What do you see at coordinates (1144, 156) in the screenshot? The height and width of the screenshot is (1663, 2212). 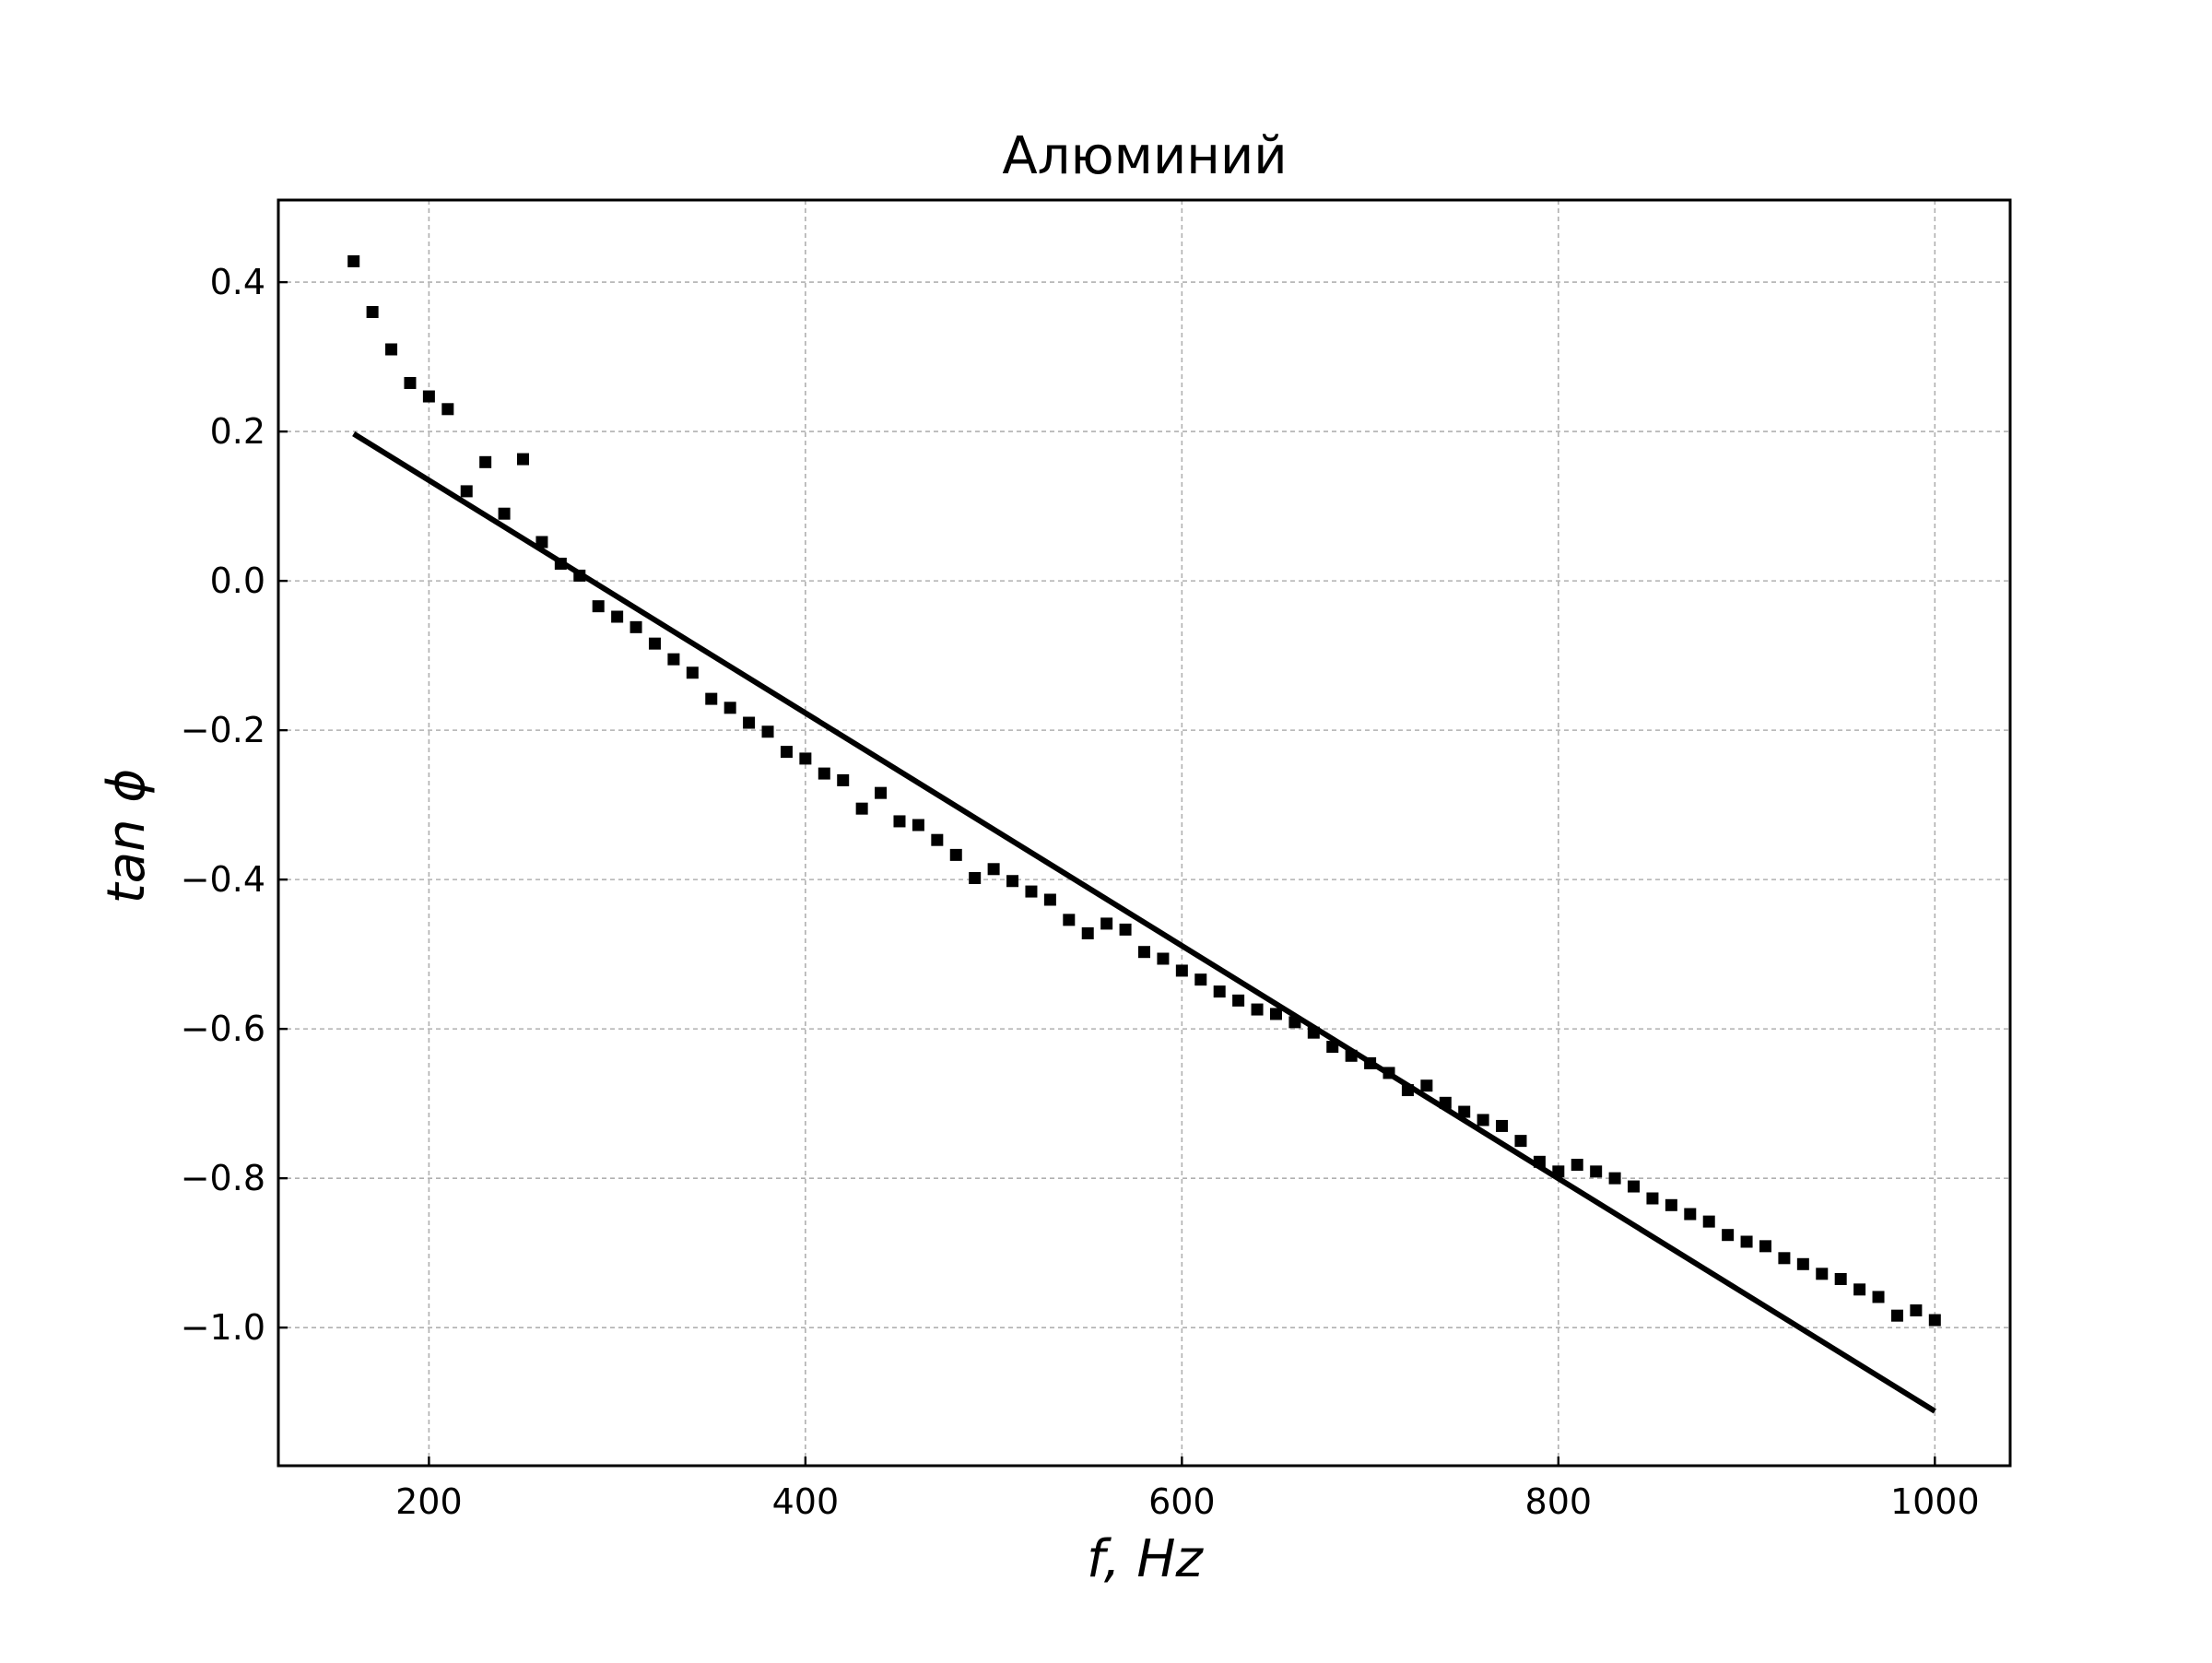 I see `chart-title: Алюминий` at bounding box center [1144, 156].